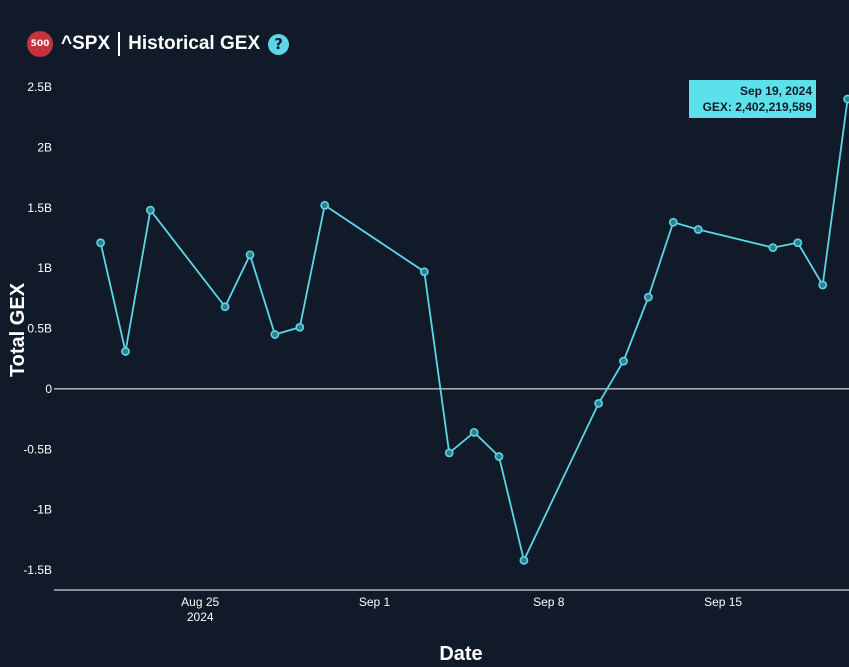  What do you see at coordinates (40, 44) in the screenshot?
I see `sp500-logo-badge: 500` at bounding box center [40, 44].